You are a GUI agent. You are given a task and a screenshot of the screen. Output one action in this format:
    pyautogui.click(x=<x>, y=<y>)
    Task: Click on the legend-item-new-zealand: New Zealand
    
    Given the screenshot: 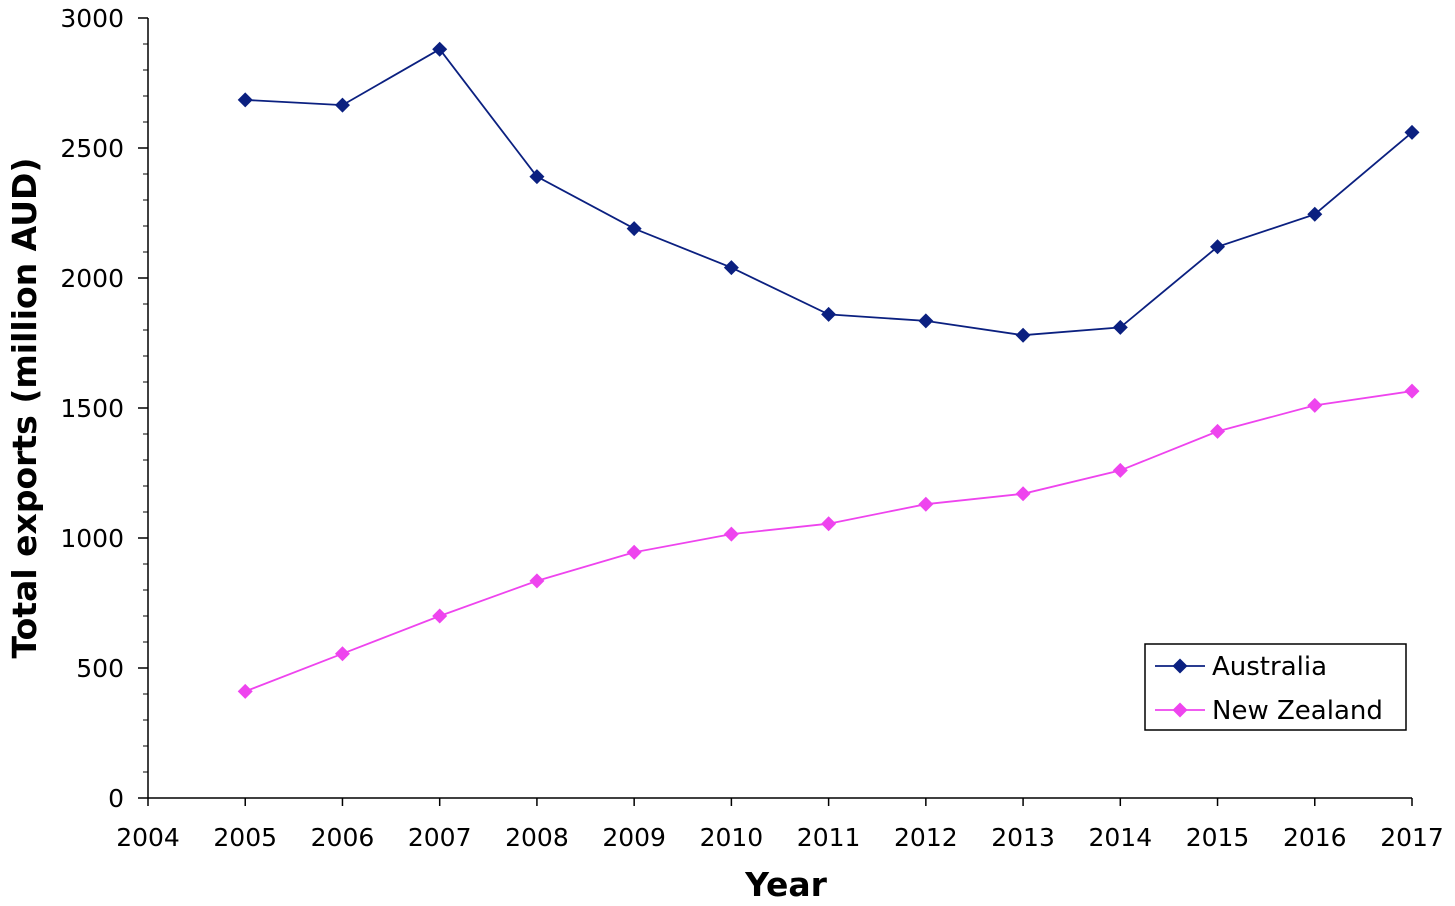 What is the action you would take?
    pyautogui.click(x=1269, y=711)
    